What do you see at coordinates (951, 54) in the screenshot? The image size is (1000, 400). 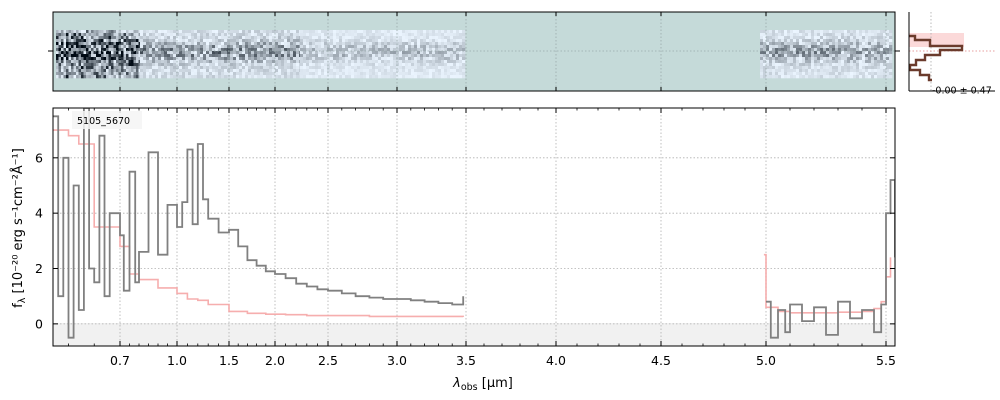 I see `residual-histogram-panel: -0.00 ± 0.47` at bounding box center [951, 54].